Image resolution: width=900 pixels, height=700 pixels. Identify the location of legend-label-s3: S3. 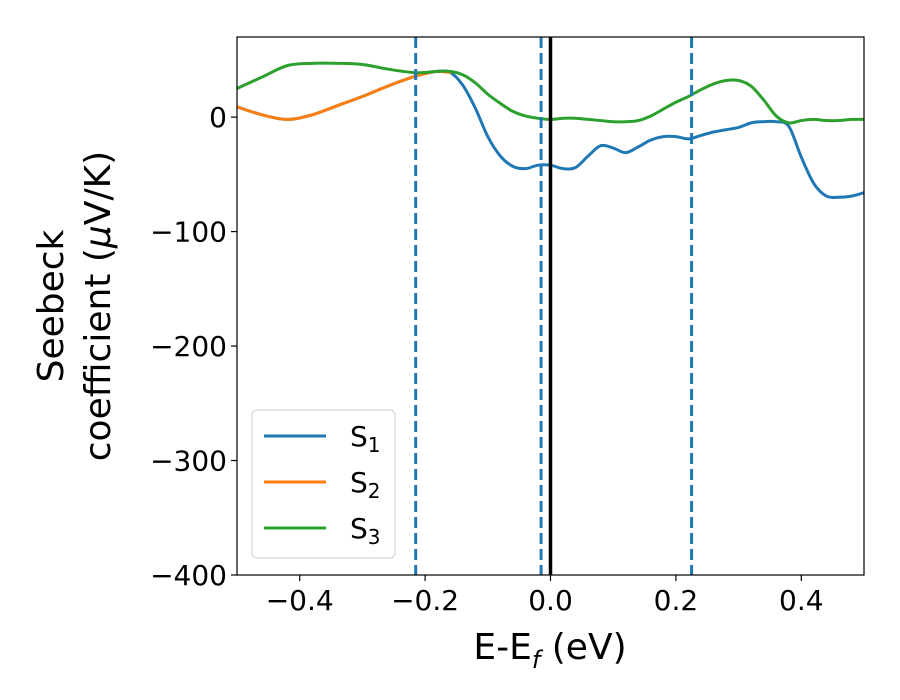
(365, 530).